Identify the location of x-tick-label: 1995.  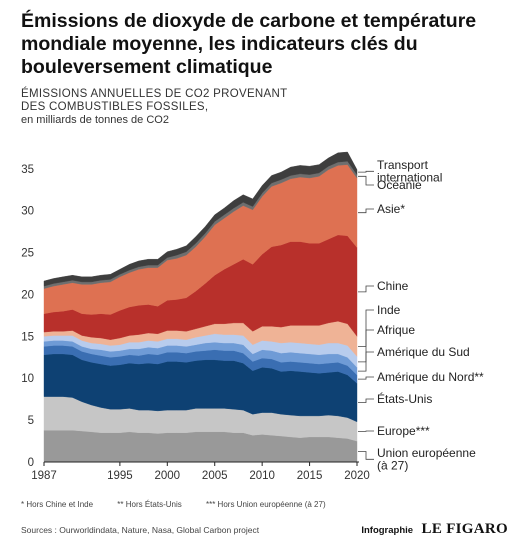
(120, 476).